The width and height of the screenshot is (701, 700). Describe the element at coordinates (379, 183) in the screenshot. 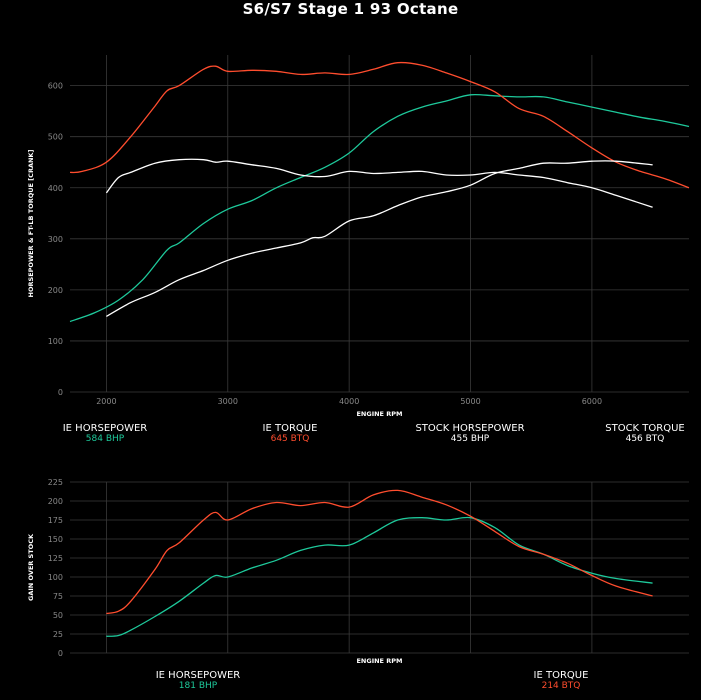

I see `main-series-stock-torque` at that location.